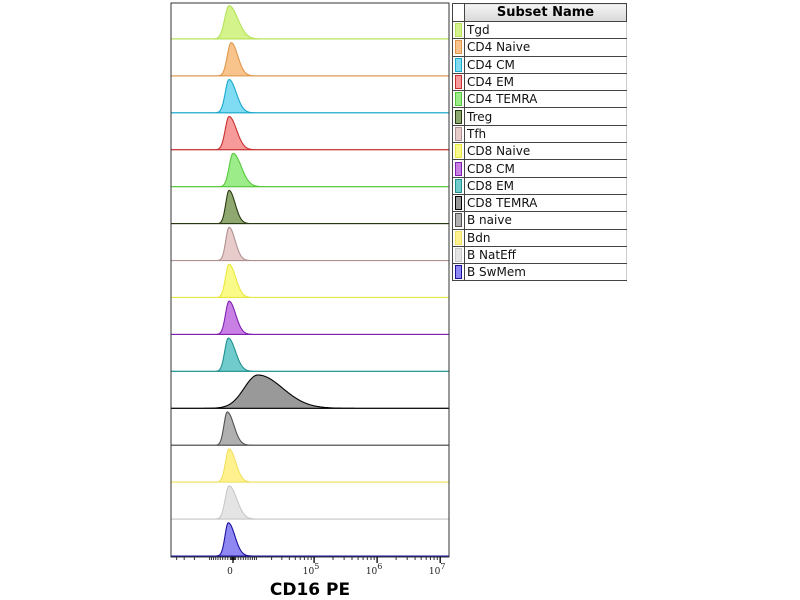 This screenshot has height=600, width=800. Describe the element at coordinates (545, 30) in the screenshot. I see `legend-label: Tgd` at that location.